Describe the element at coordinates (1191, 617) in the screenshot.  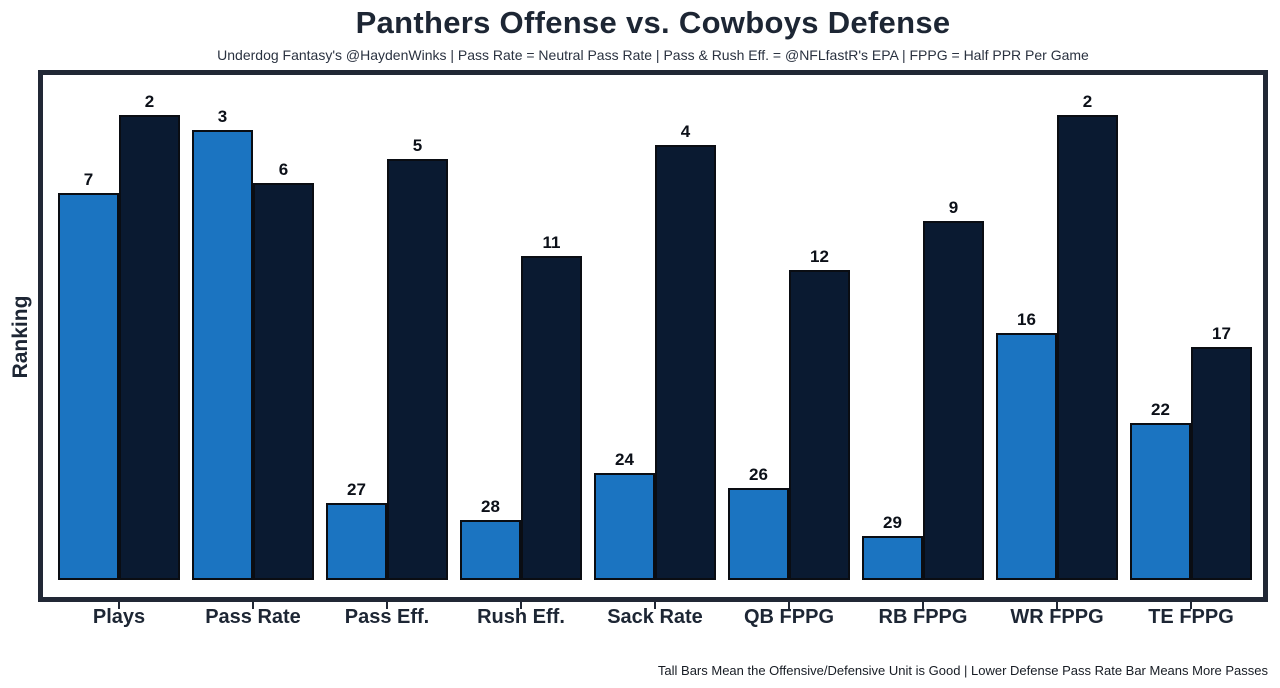
I see `x-tick-label: TE FPPG` at that location.